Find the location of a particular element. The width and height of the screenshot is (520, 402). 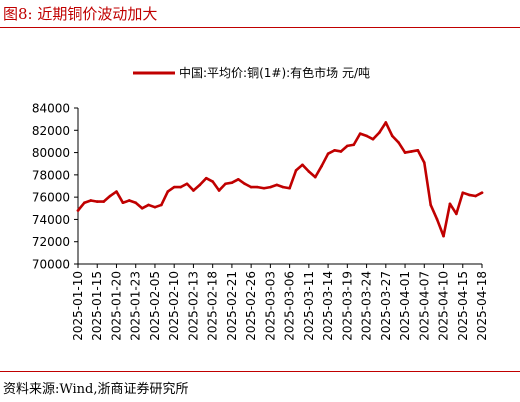

x-tick-label: 2025-03-14 is located at coordinates (328, 306).